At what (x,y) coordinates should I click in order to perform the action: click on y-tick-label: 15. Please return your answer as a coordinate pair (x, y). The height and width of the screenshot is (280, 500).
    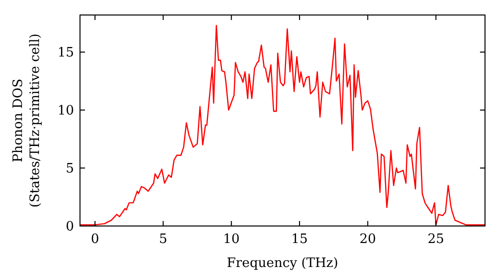
    Looking at the image, I should click on (65, 53).